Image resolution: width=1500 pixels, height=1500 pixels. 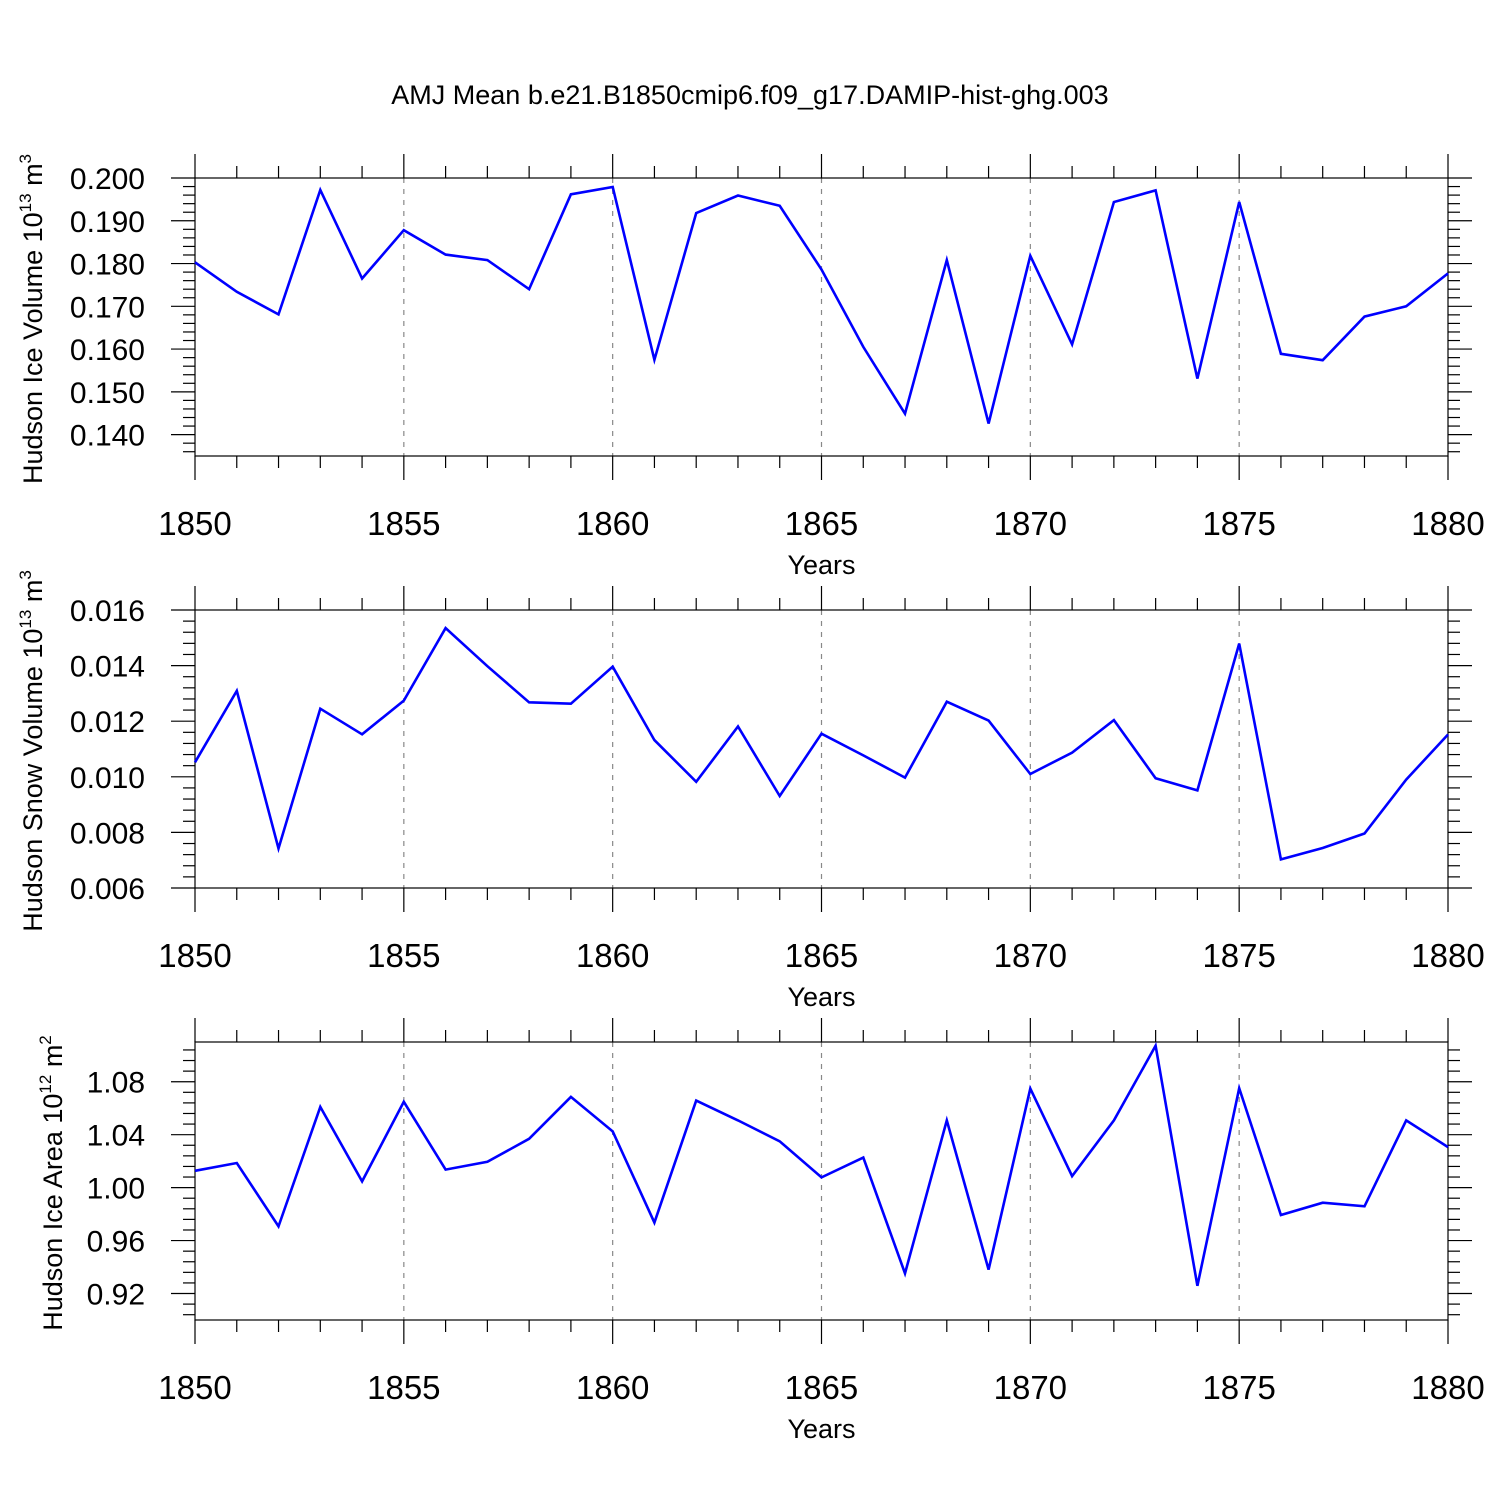 I want to click on y-tick-label: 0.92, so click(x=116, y=1295).